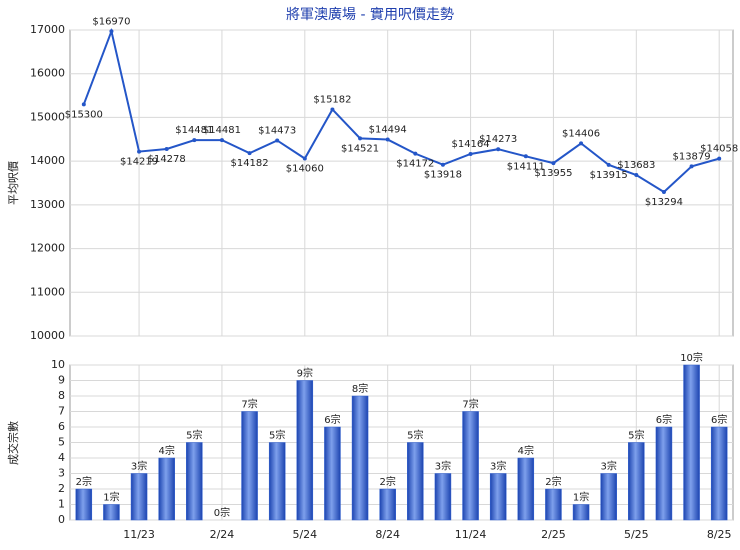 Image resolution: width=740 pixels, height=550 pixels. I want to click on data-label: $14219, so click(139, 162).